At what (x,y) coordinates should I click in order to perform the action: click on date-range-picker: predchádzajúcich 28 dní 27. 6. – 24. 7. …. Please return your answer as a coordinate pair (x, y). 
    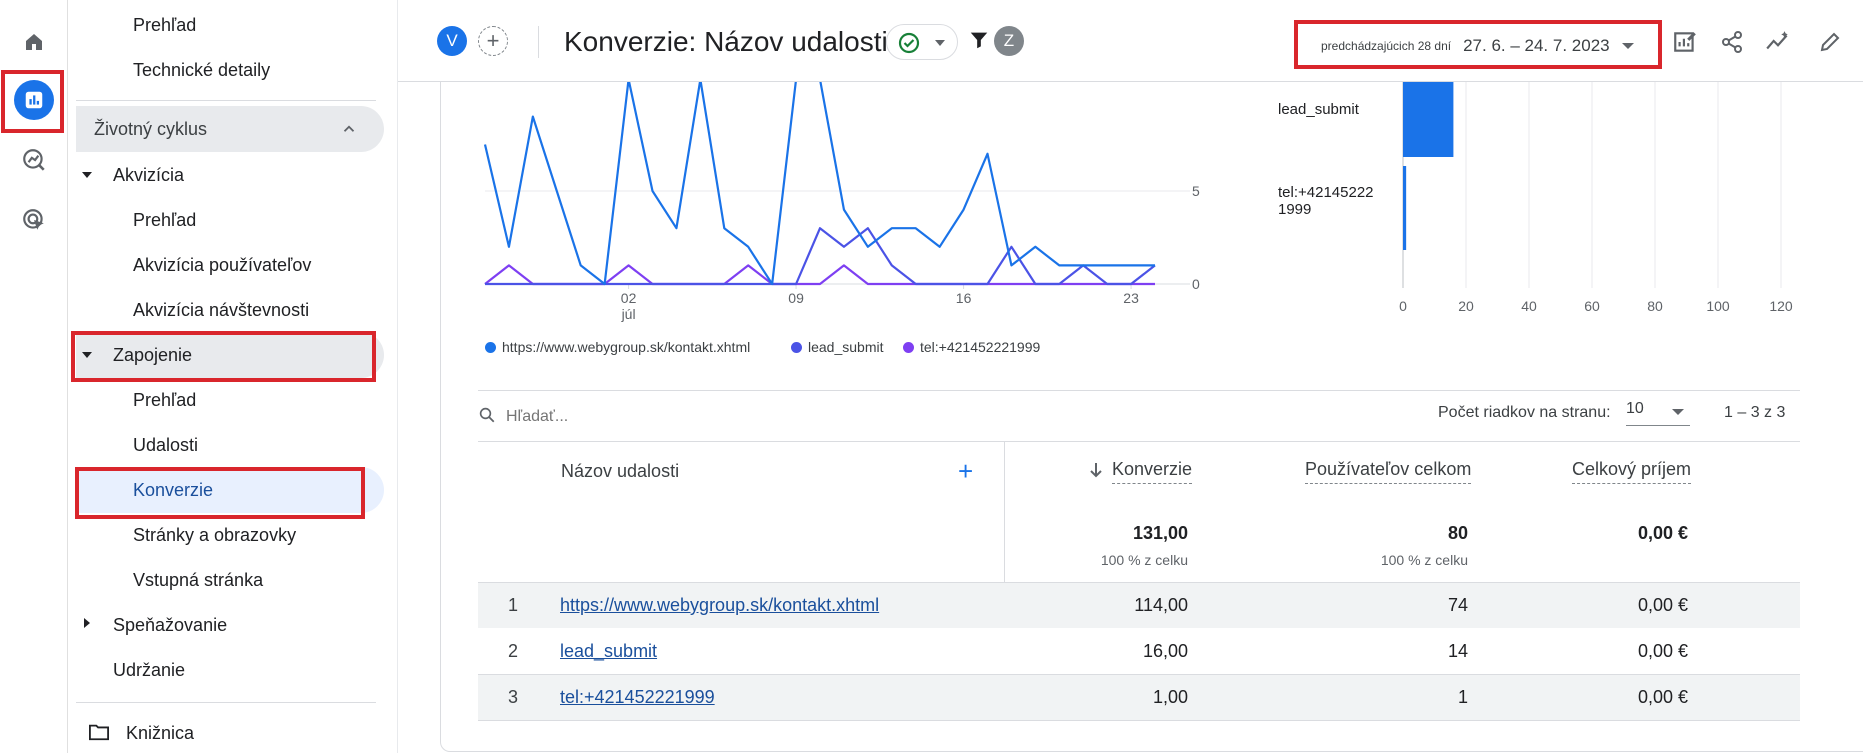
    Looking at the image, I should click on (1478, 46).